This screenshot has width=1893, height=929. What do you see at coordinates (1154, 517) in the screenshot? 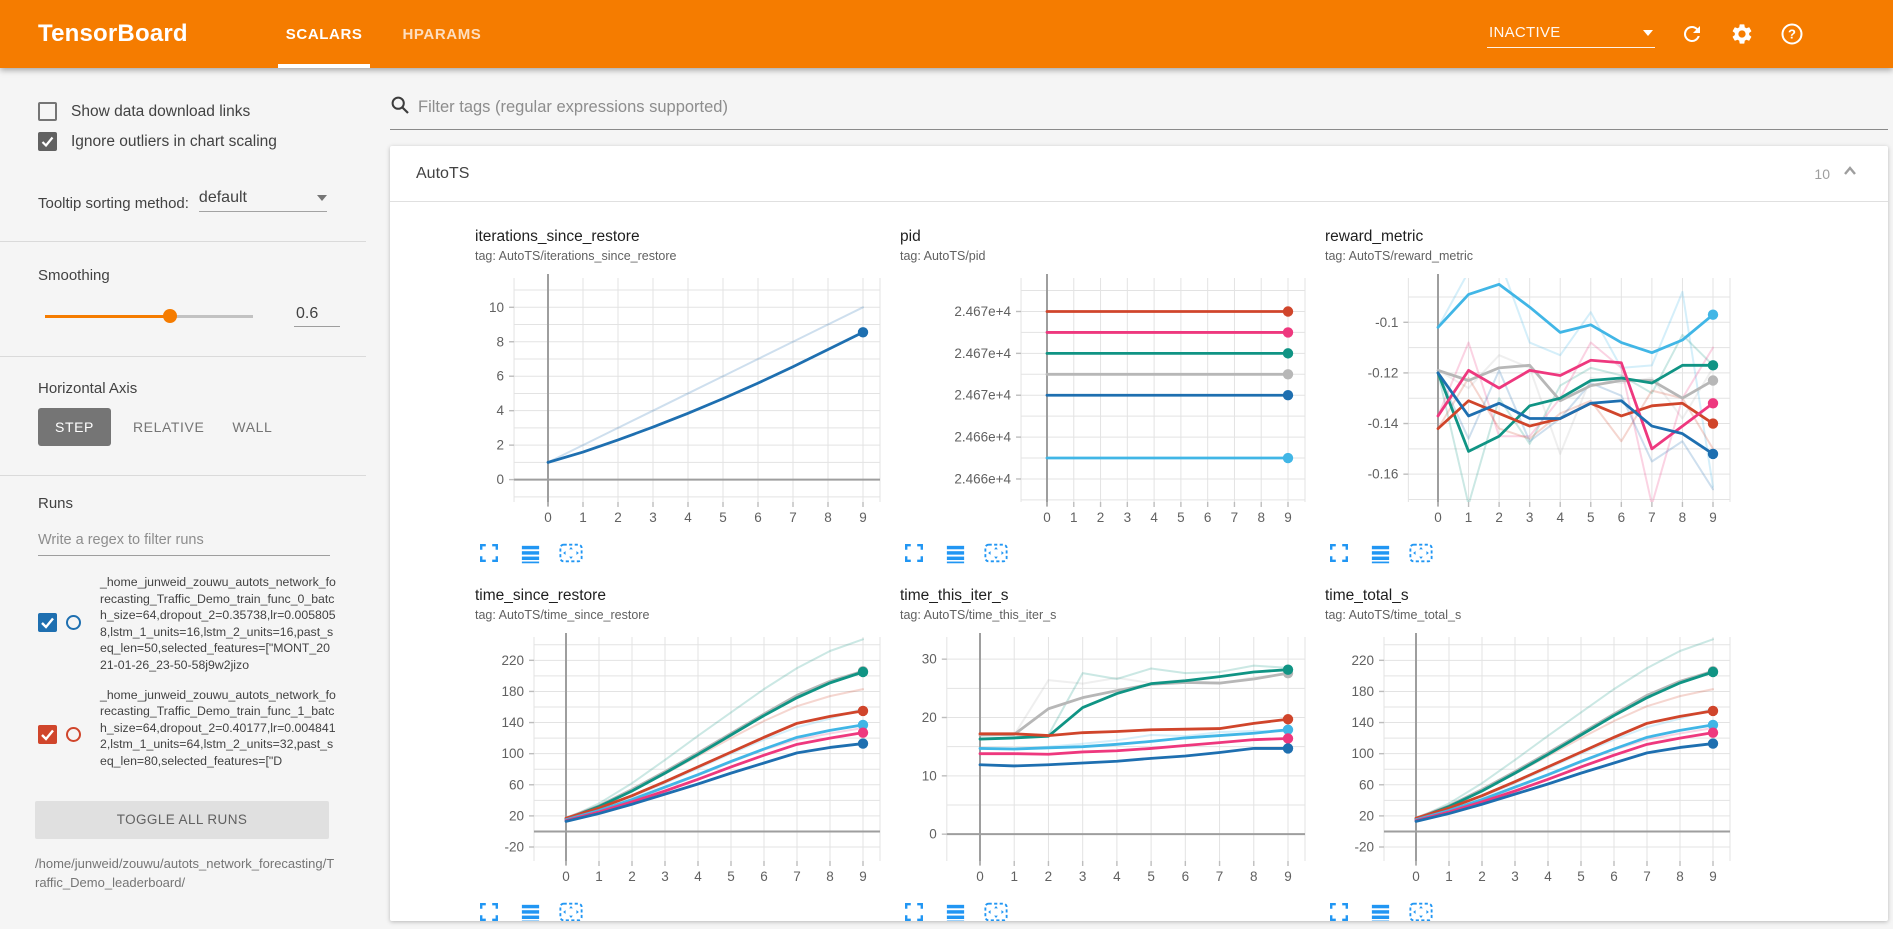
I see `svg-text: 4` at bounding box center [1154, 517].